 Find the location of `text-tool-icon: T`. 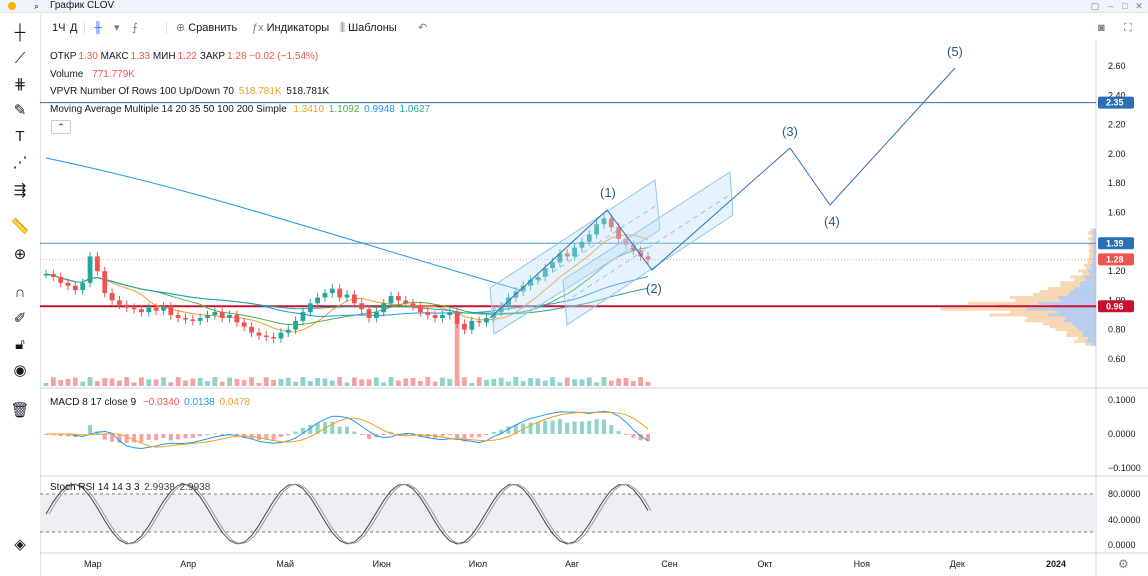

text-tool-icon: T is located at coordinates (20, 136).